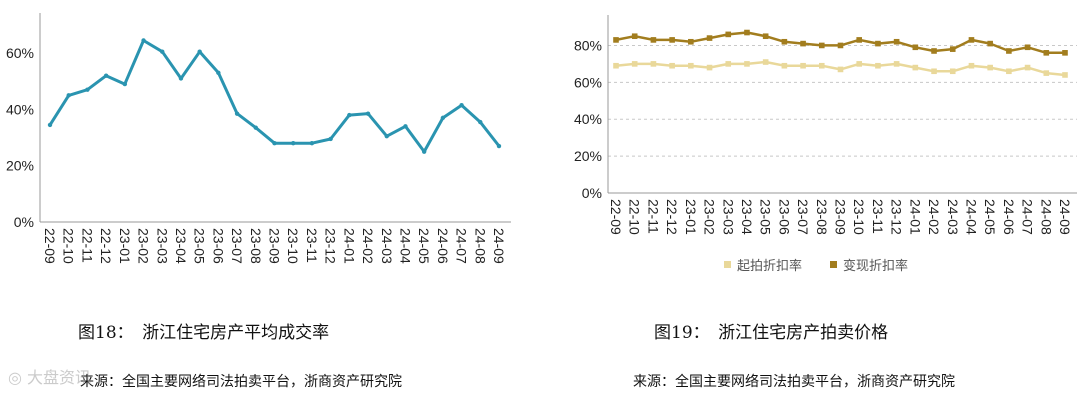  I want to click on x-tick-label: 23-09, so click(275, 246).